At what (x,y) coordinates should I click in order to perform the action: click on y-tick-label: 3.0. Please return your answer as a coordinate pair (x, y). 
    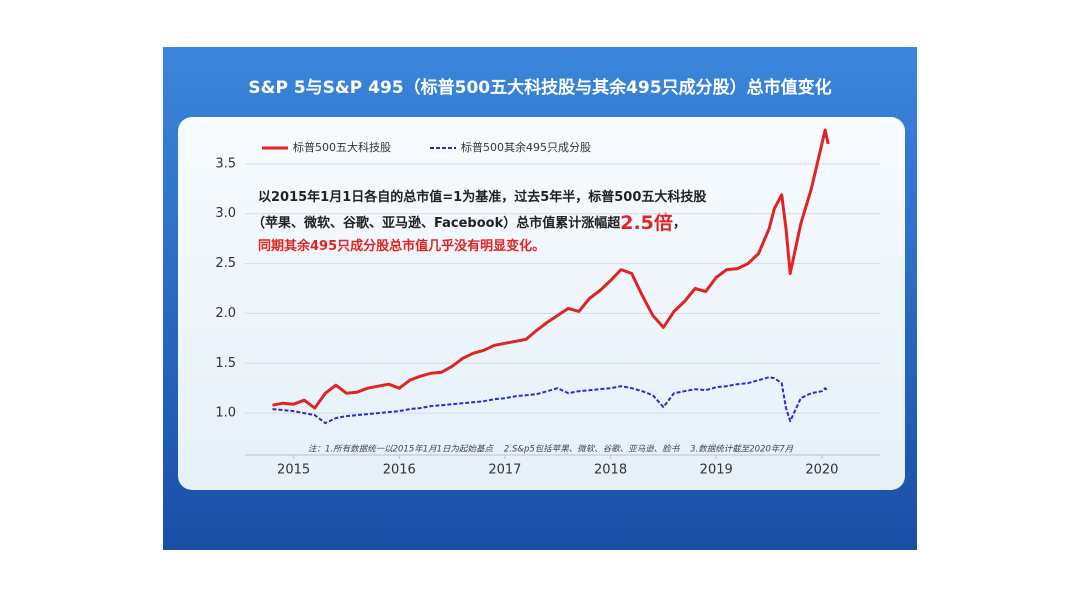
    Looking at the image, I should click on (225, 213).